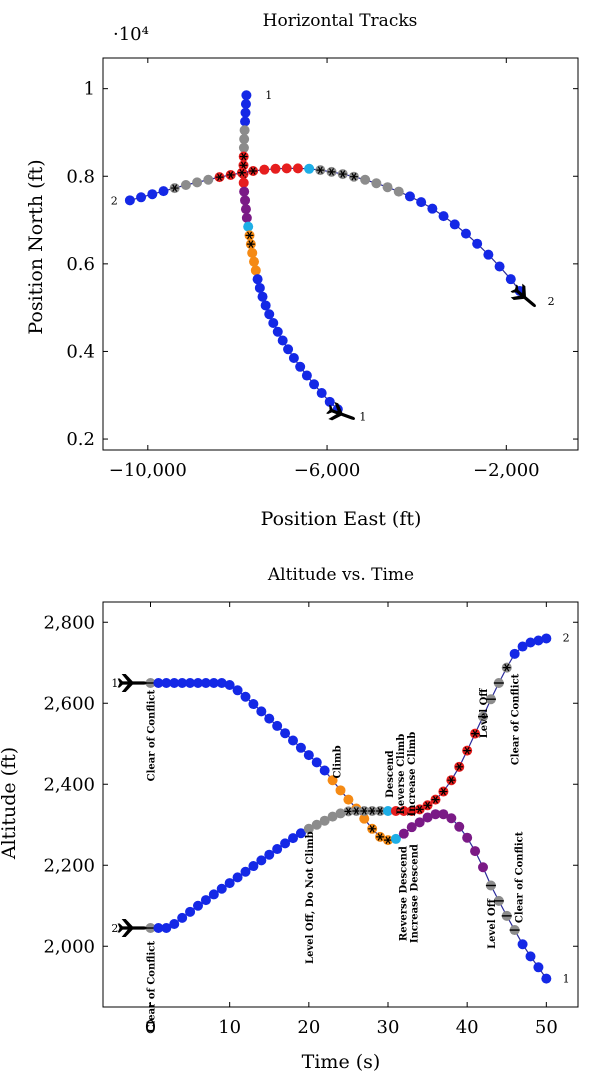  I want to click on x-tick-label: 10, so click(229, 1027).